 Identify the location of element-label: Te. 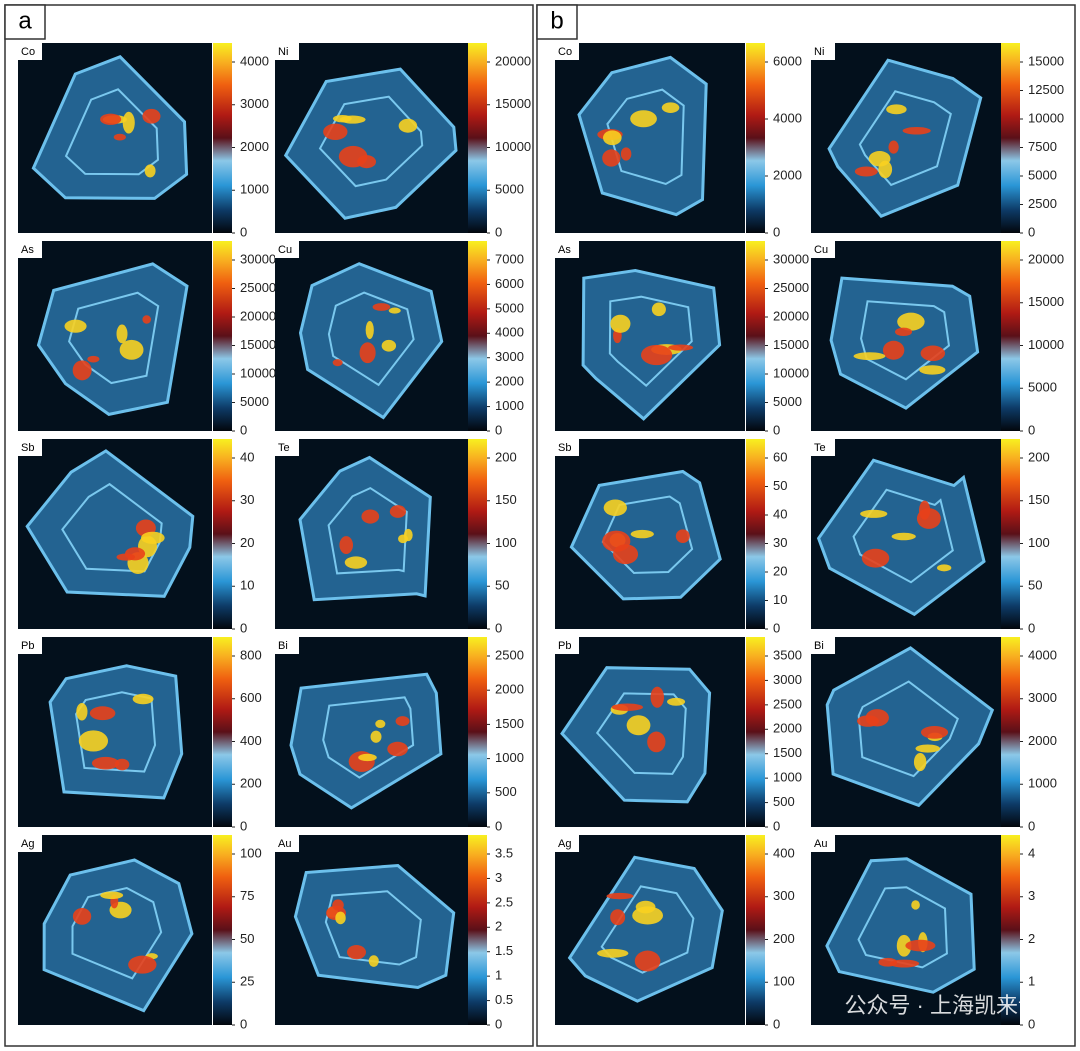
(284, 448).